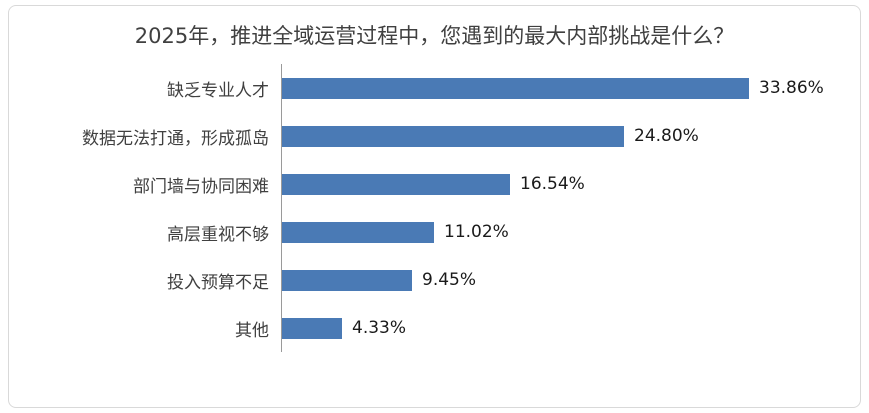  What do you see at coordinates (252, 330) in the screenshot?
I see `category-label: 其他` at bounding box center [252, 330].